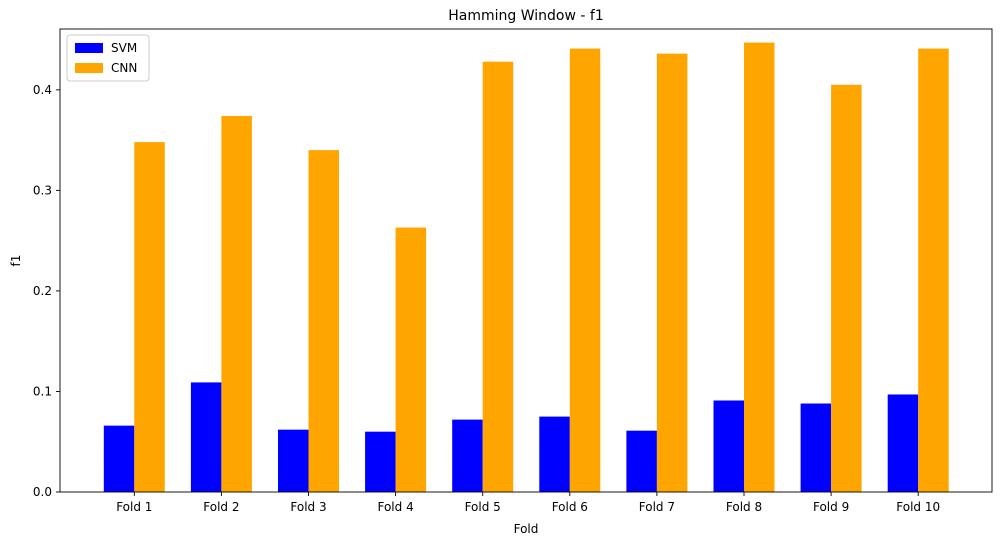  I want to click on x-tick-label: Fold 6, so click(570, 507).